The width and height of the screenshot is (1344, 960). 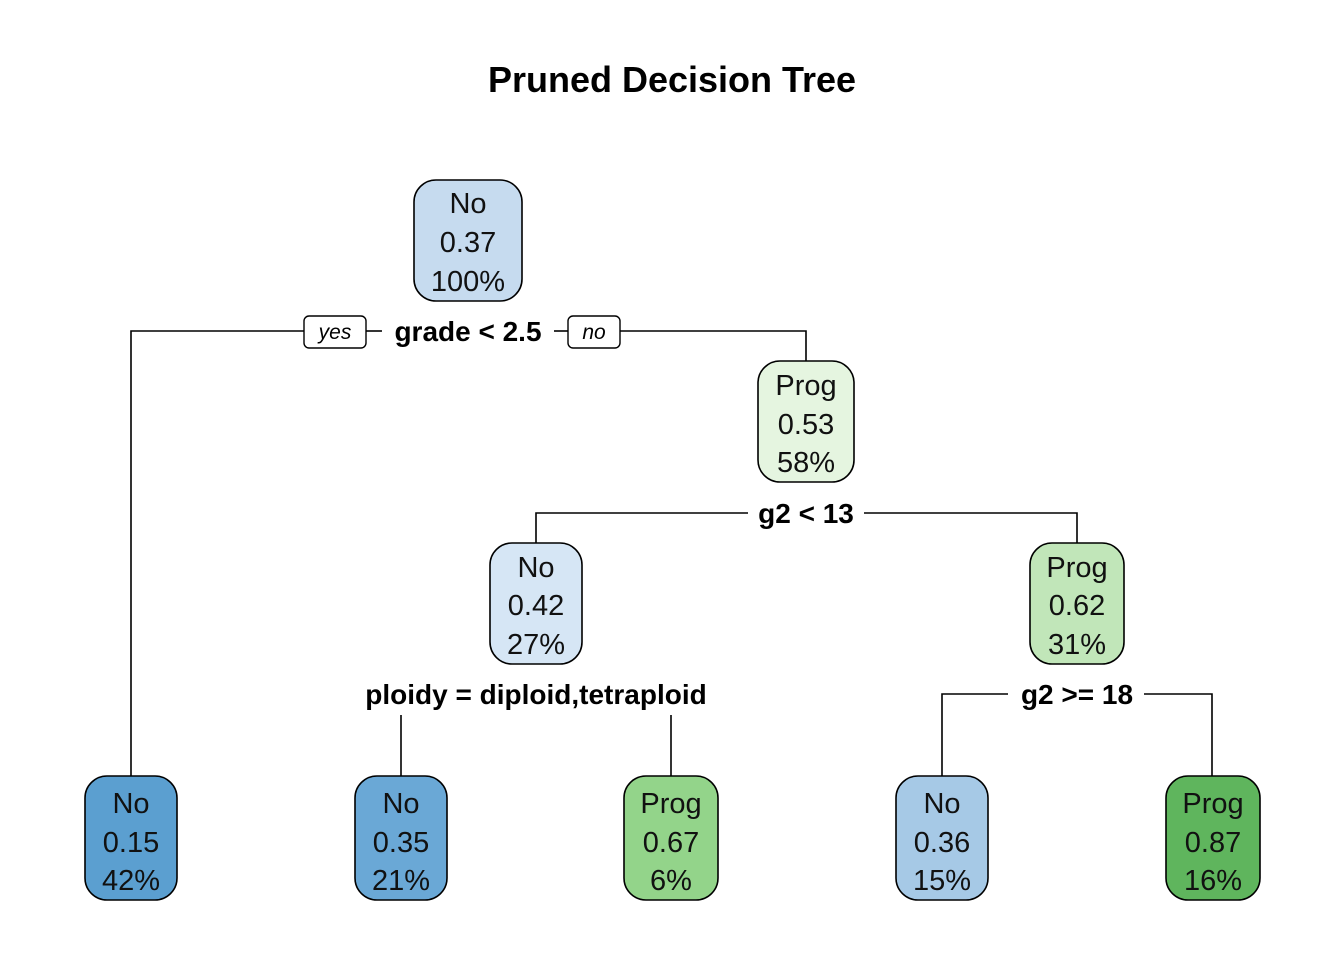 What do you see at coordinates (713, 345) in the screenshot?
I see `edge-root-right` at bounding box center [713, 345].